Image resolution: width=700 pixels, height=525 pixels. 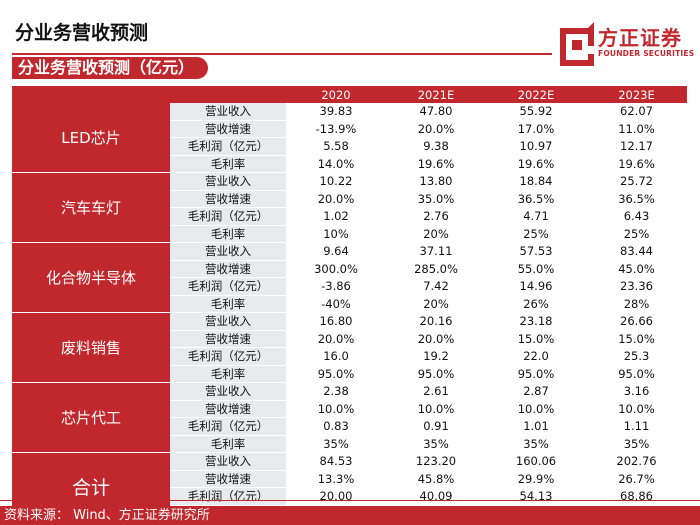 I want to click on value-cell: 13.3%, so click(x=336, y=479).